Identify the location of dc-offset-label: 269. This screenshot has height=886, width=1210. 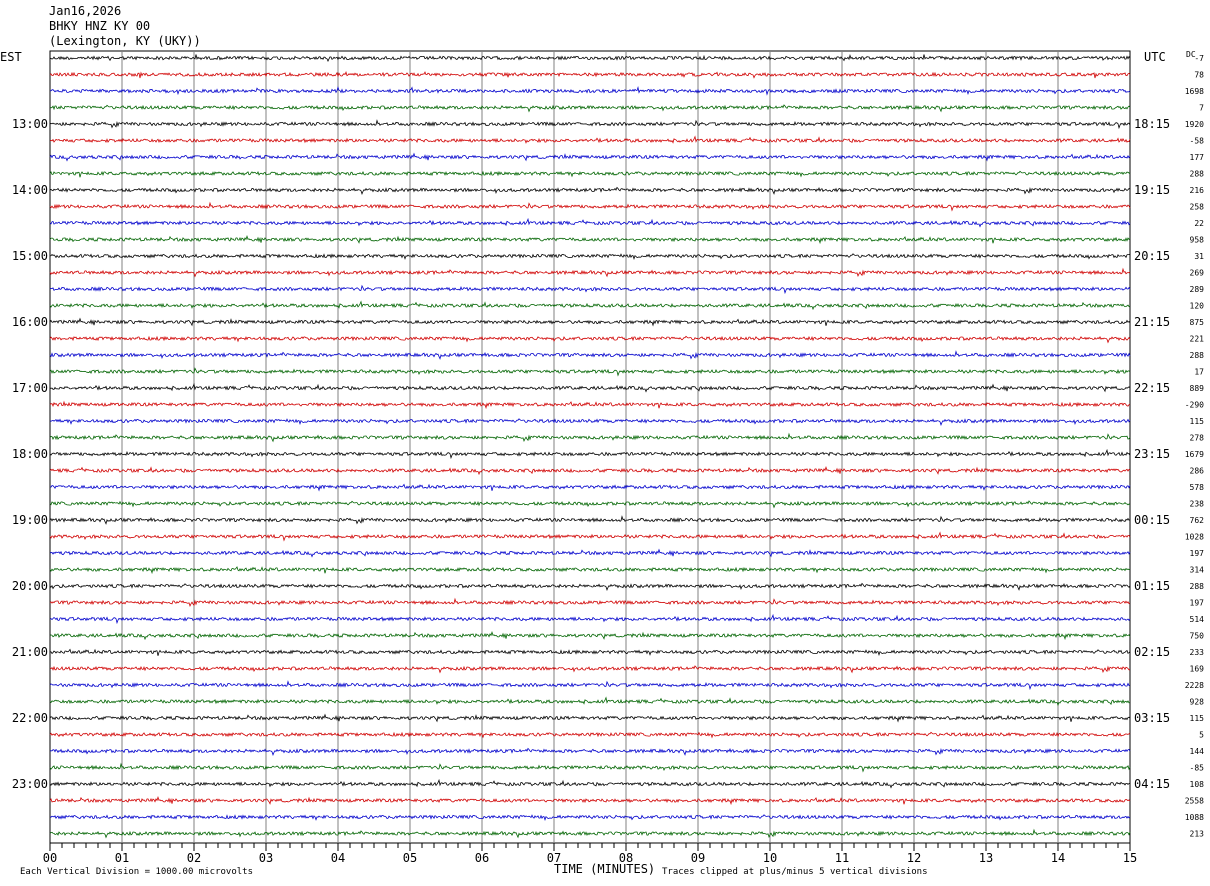
(1197, 273).